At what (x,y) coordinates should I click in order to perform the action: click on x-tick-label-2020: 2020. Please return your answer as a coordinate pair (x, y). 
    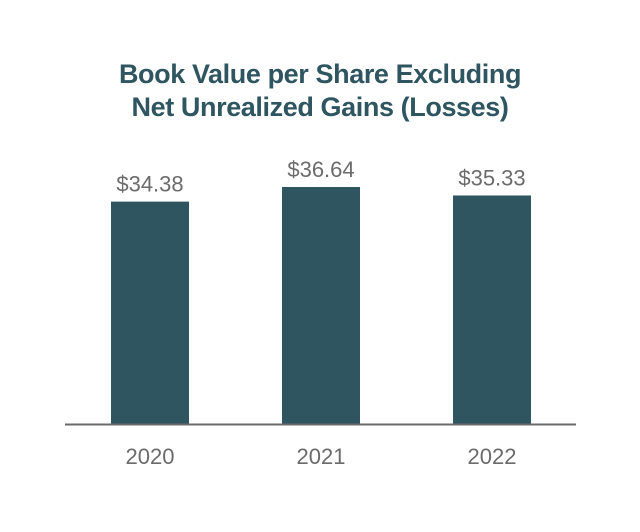
    Looking at the image, I should click on (150, 456).